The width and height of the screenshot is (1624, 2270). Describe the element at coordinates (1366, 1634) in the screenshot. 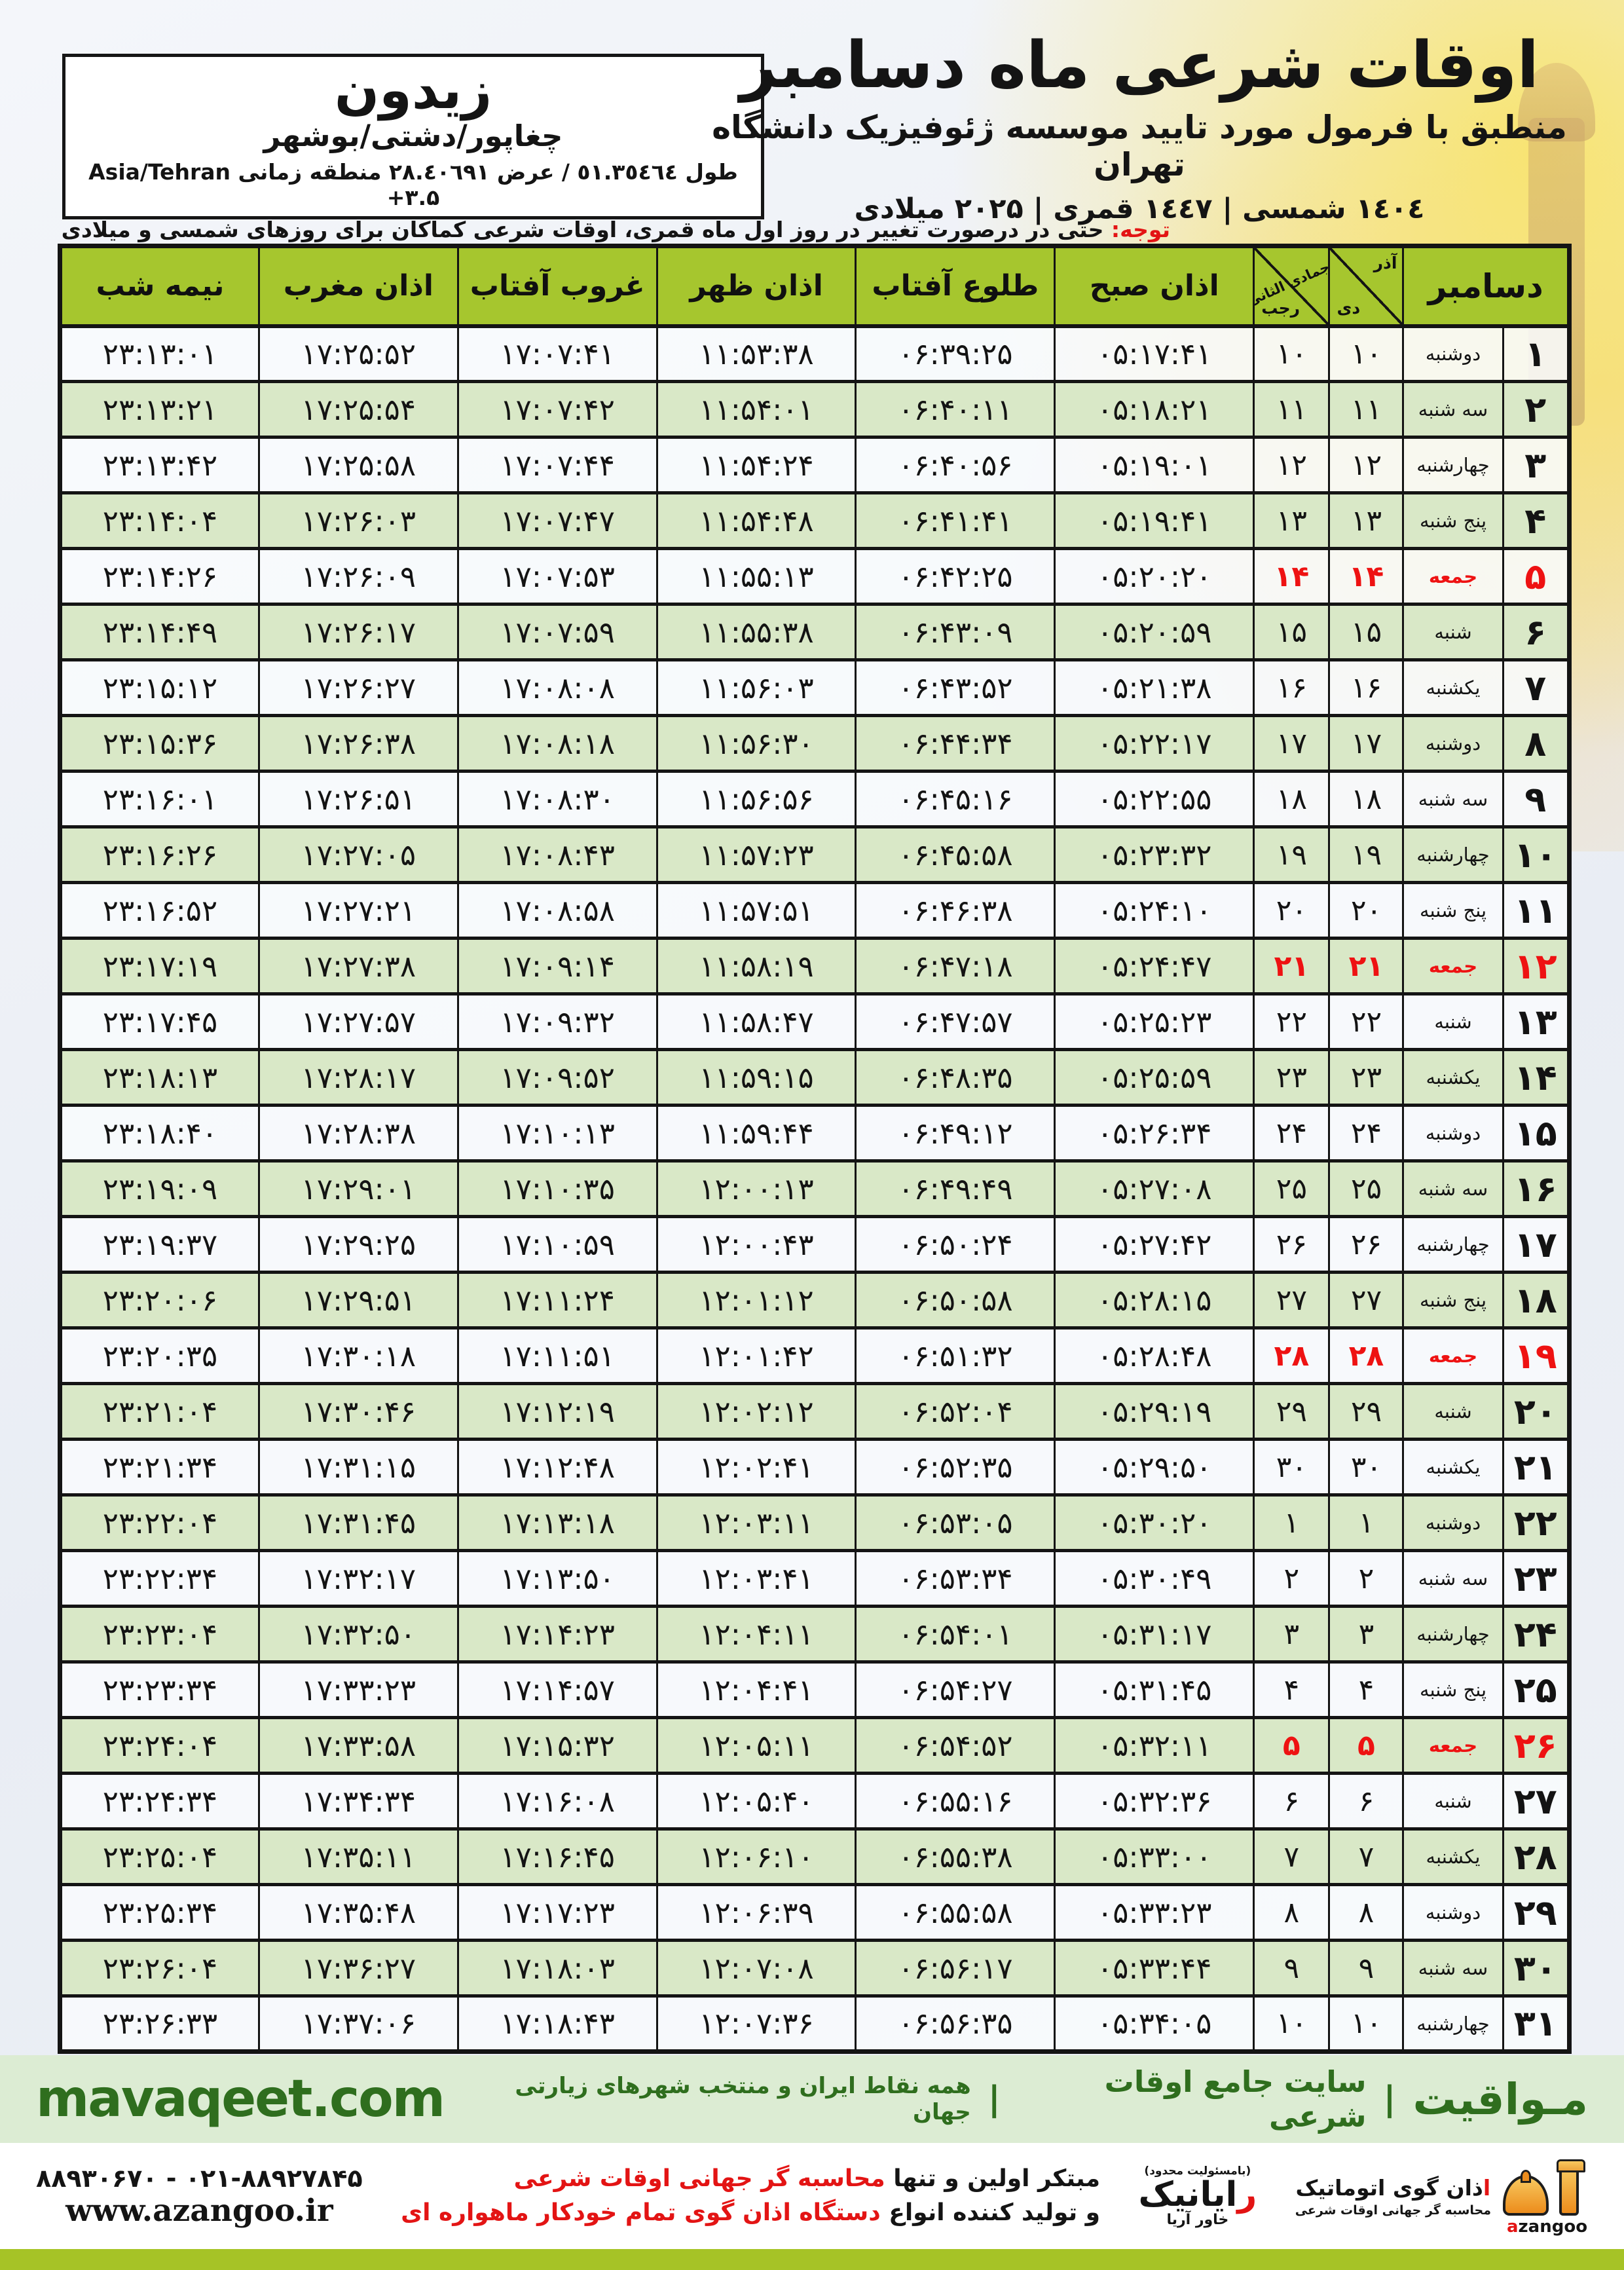

I see `cell-dey-day: ۳` at that location.